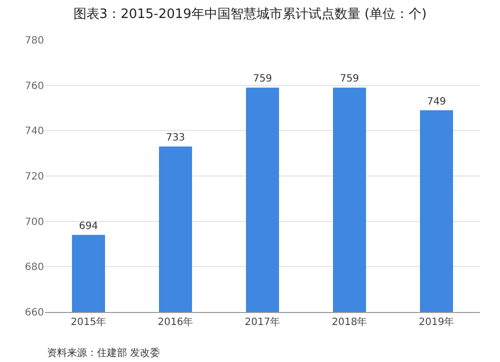 The height and width of the screenshot is (362, 500). What do you see at coordinates (88, 322) in the screenshot?
I see `x-tick-label: 2015年` at bounding box center [88, 322].